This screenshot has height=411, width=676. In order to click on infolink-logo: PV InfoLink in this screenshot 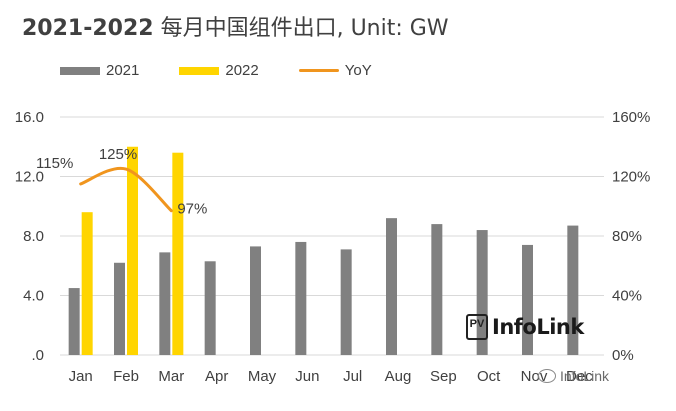, I will do `click(525, 327)`.